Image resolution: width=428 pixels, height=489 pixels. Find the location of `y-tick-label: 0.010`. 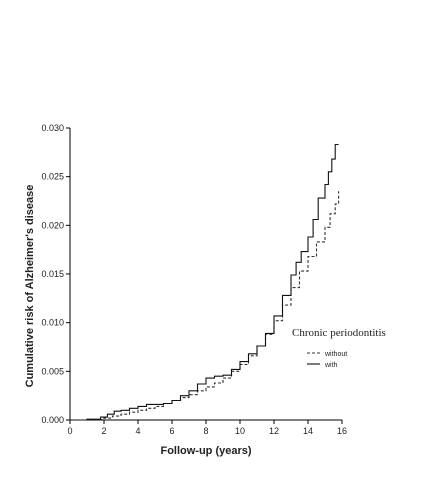

y-tick-label: 0.010 is located at coordinates (52, 323).